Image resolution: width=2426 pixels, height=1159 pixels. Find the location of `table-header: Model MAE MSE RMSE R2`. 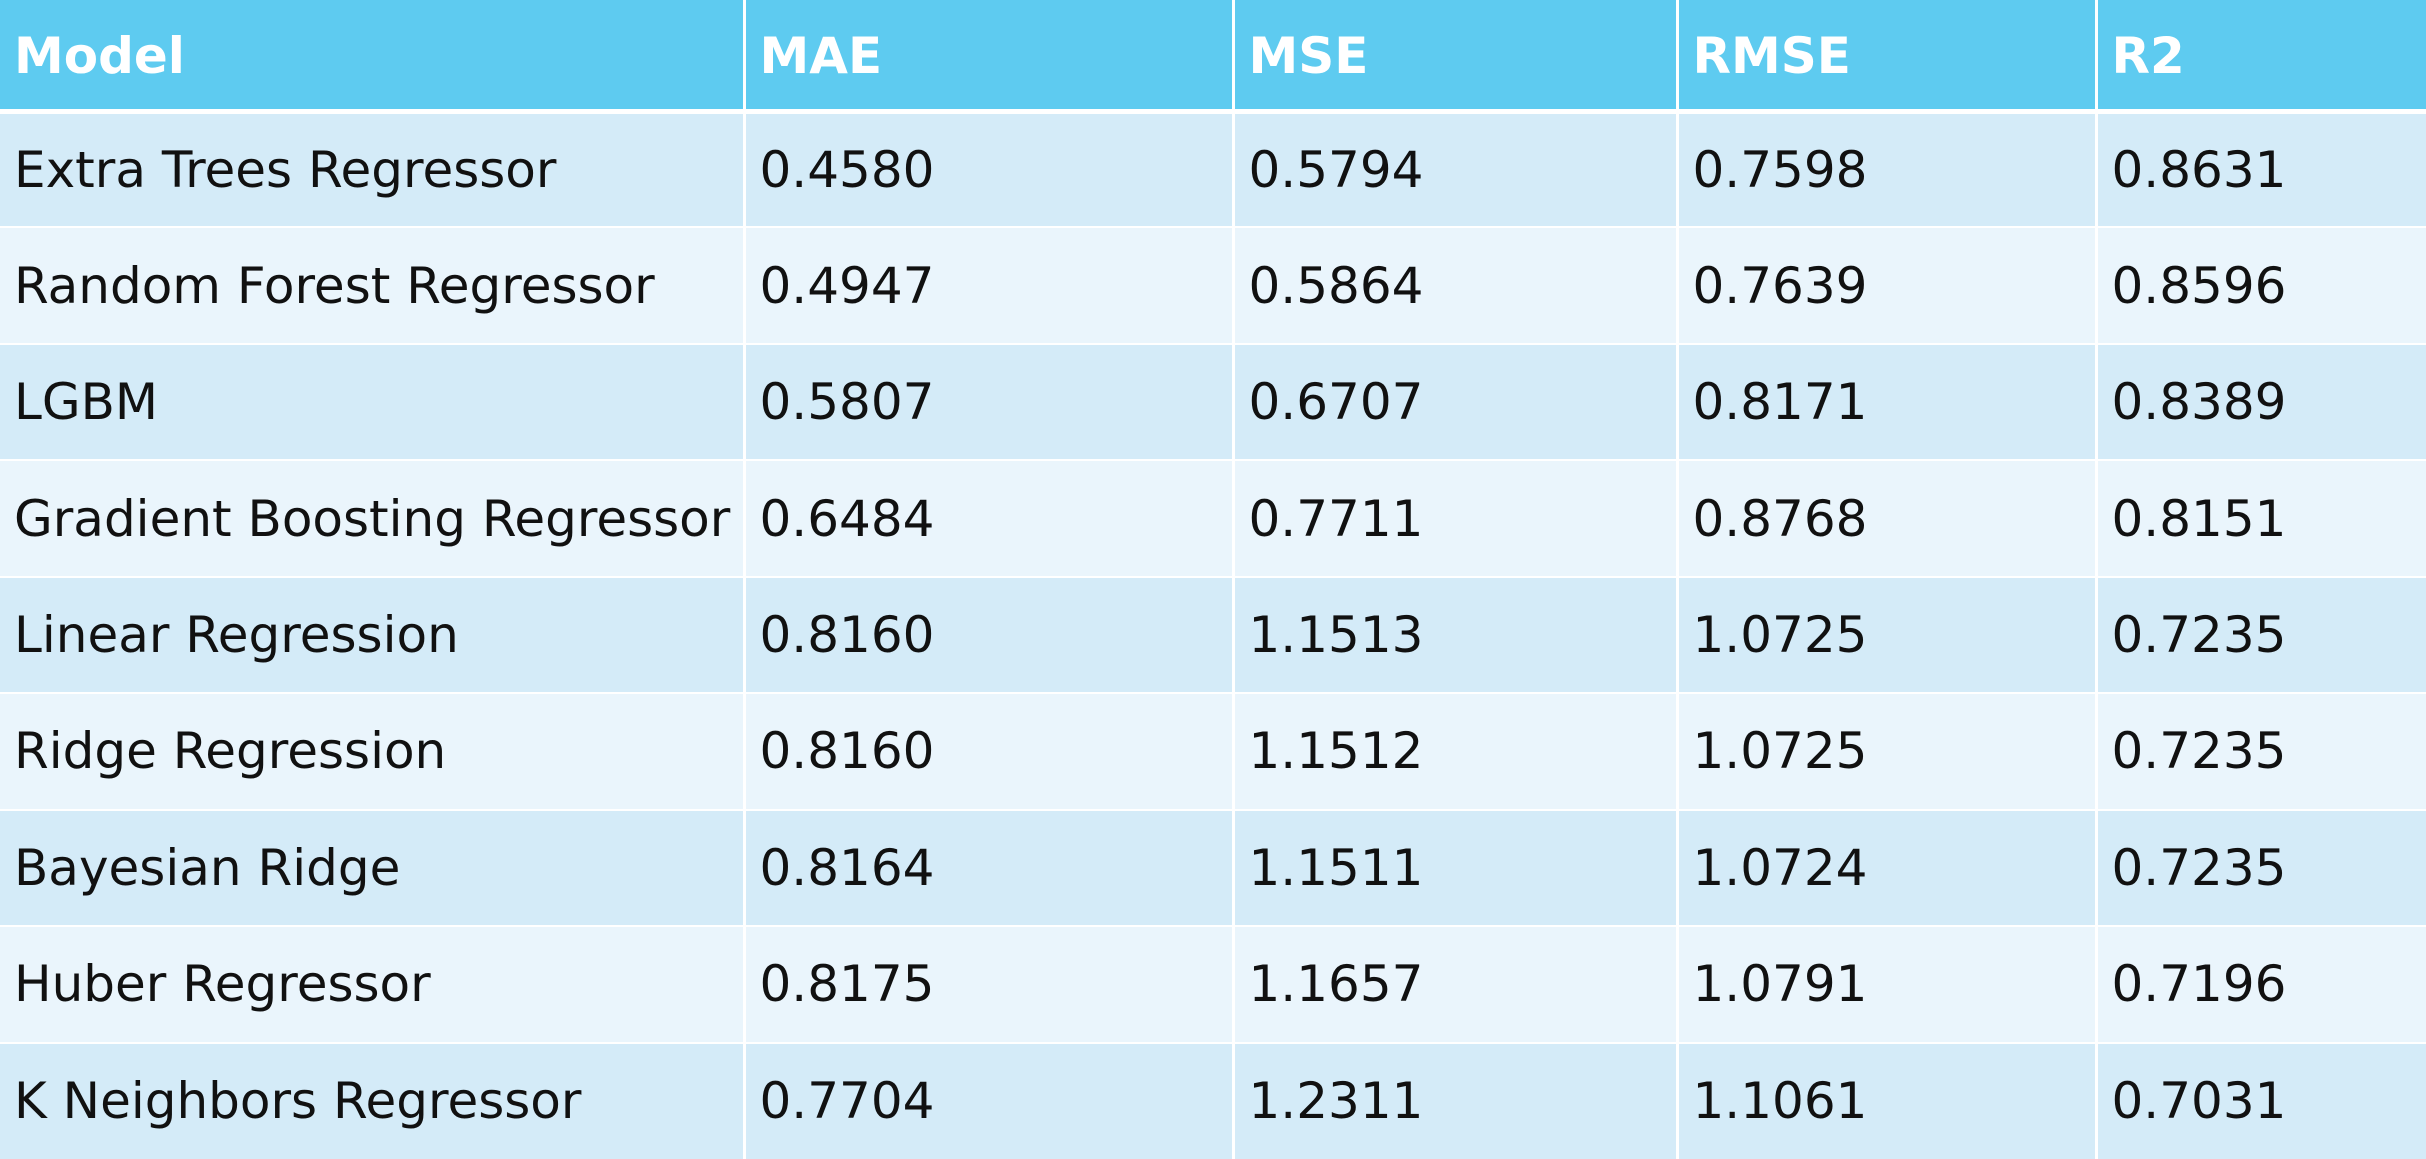

table-header: Model MAE MSE RMSE R2 is located at coordinates (1213, 57).